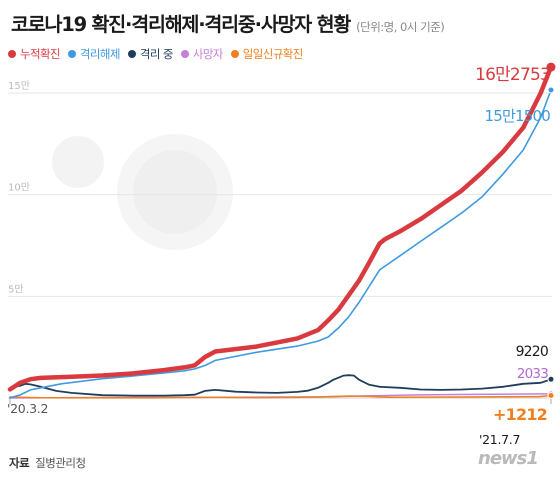 Image resolution: width=560 pixels, height=479 pixels. What do you see at coordinates (499, 439) in the screenshot?
I see `x-end-label: '21.7.7` at bounding box center [499, 439].